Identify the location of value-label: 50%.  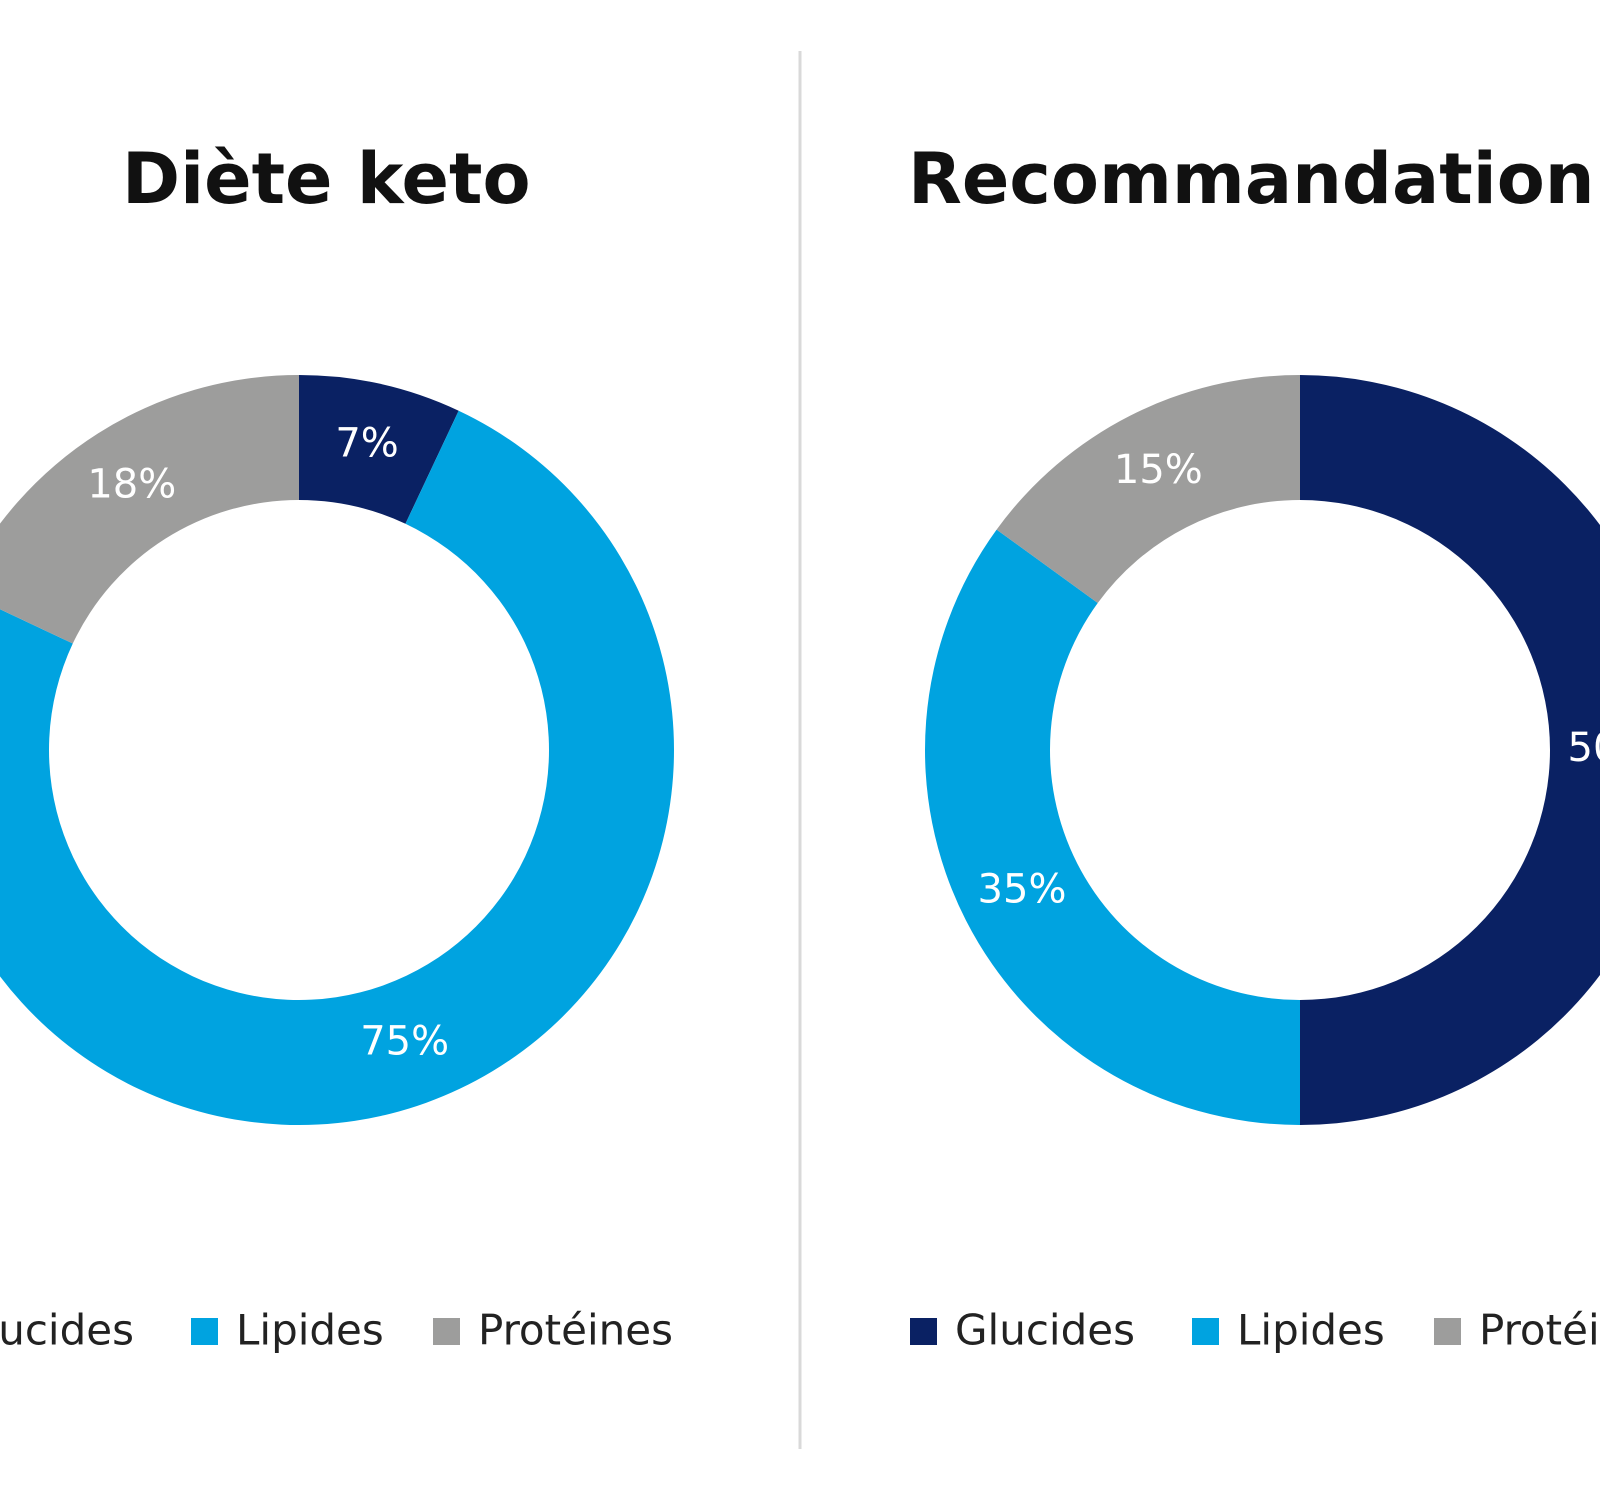
(1584, 748).